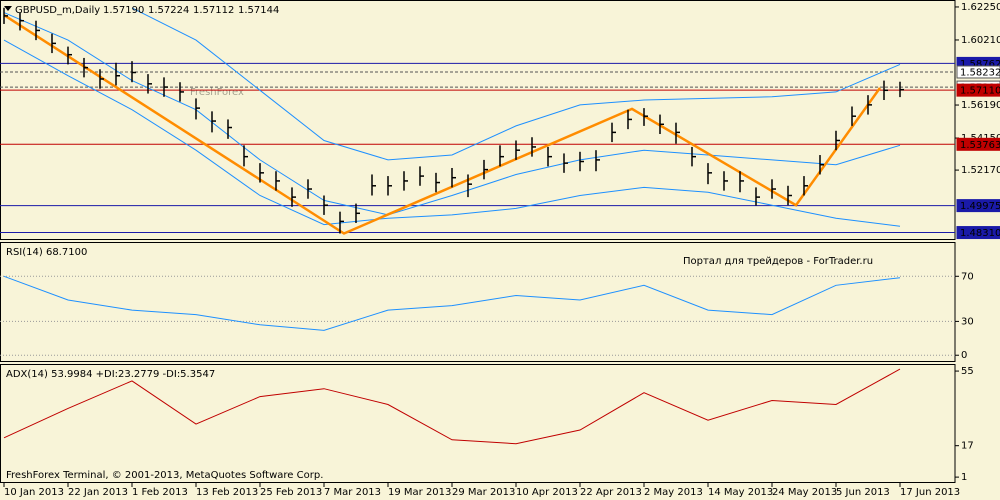  I want to click on y-tick-label: 1.52170, so click(980, 170).